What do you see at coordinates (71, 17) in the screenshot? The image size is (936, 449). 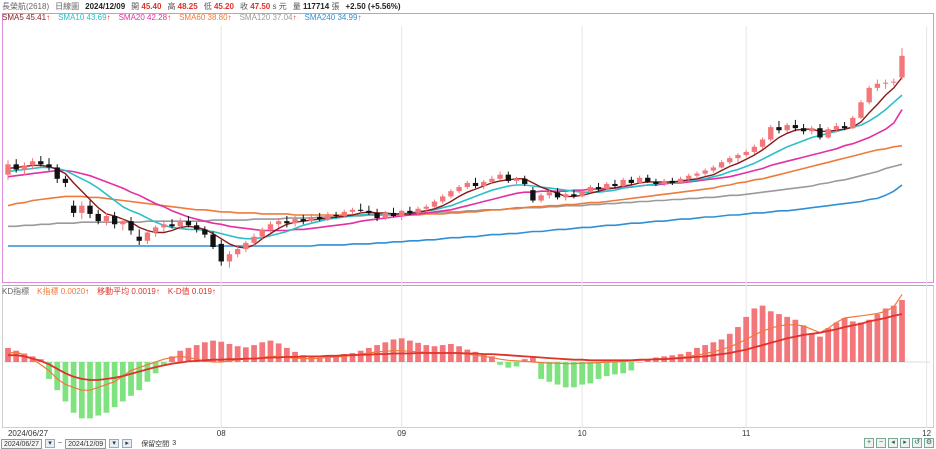 I see `ma-legend-label: SMA10` at bounding box center [71, 17].